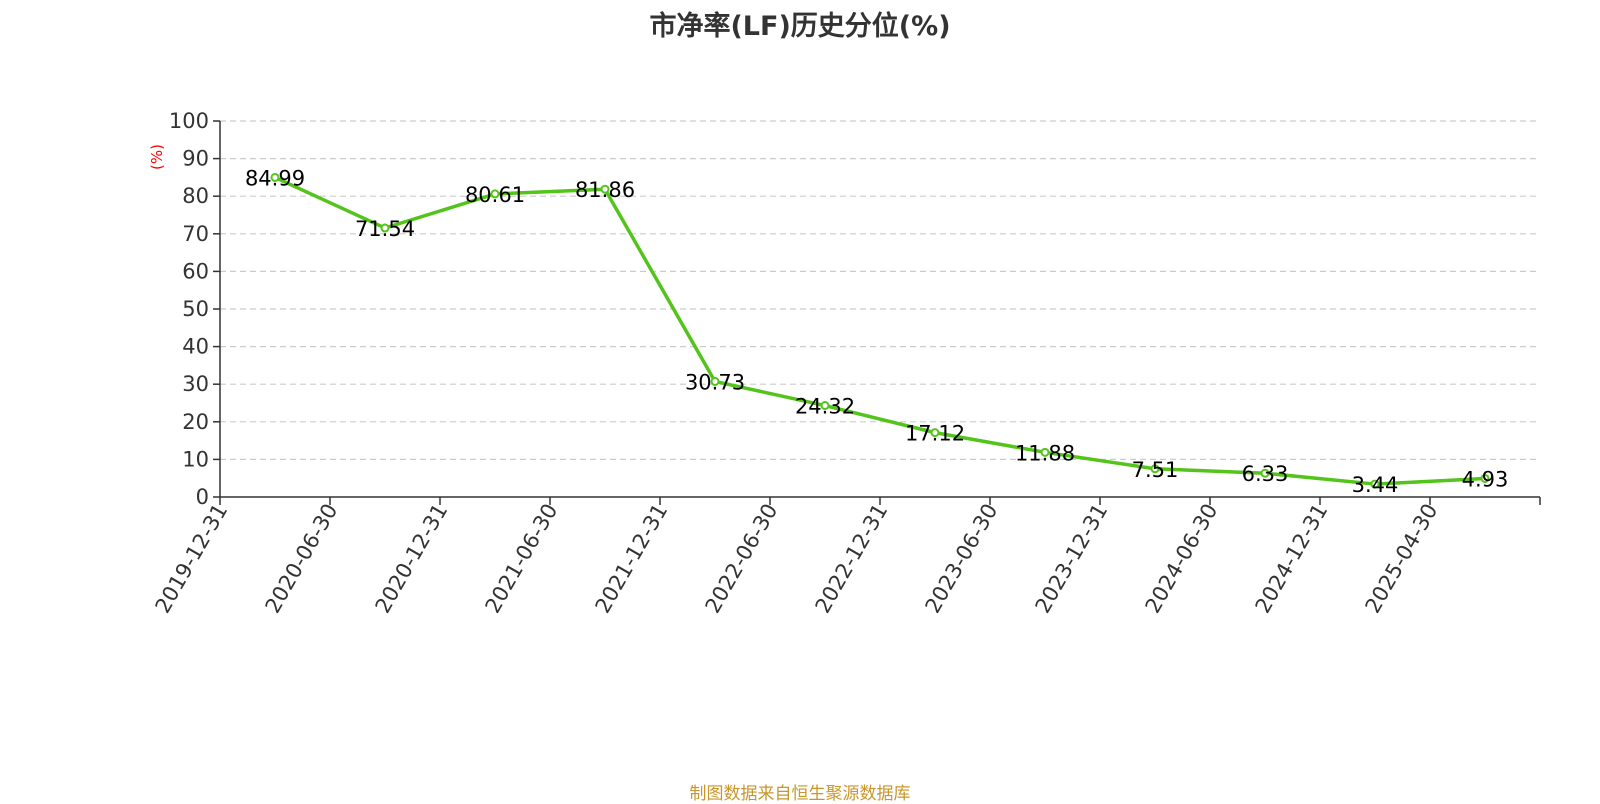 The height and width of the screenshot is (804, 1600). I want to click on chart-title: 市净率(LF)历史分位(%), so click(800, 26).